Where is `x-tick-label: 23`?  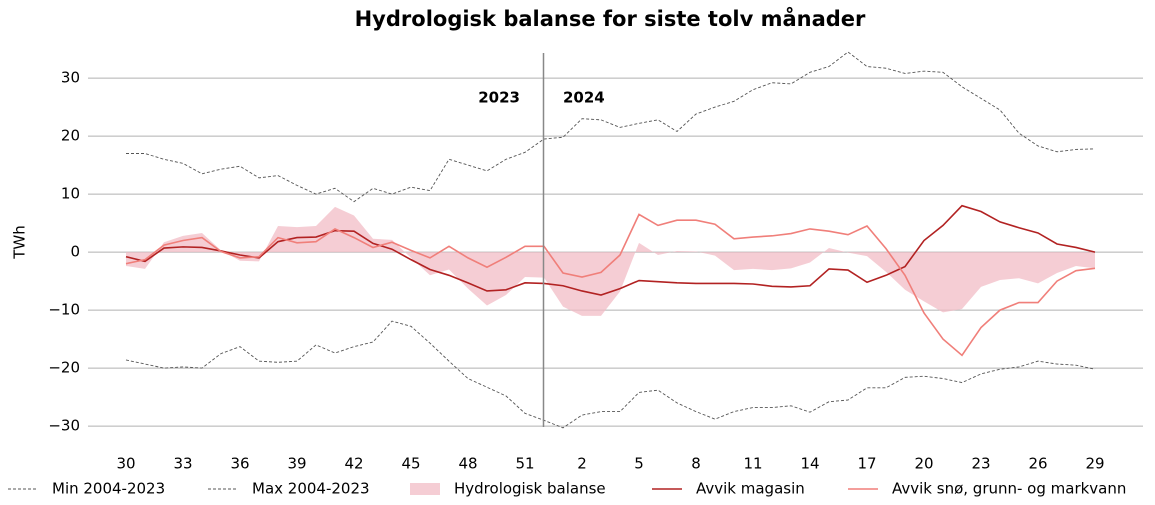 x-tick-label: 23 is located at coordinates (980, 464).